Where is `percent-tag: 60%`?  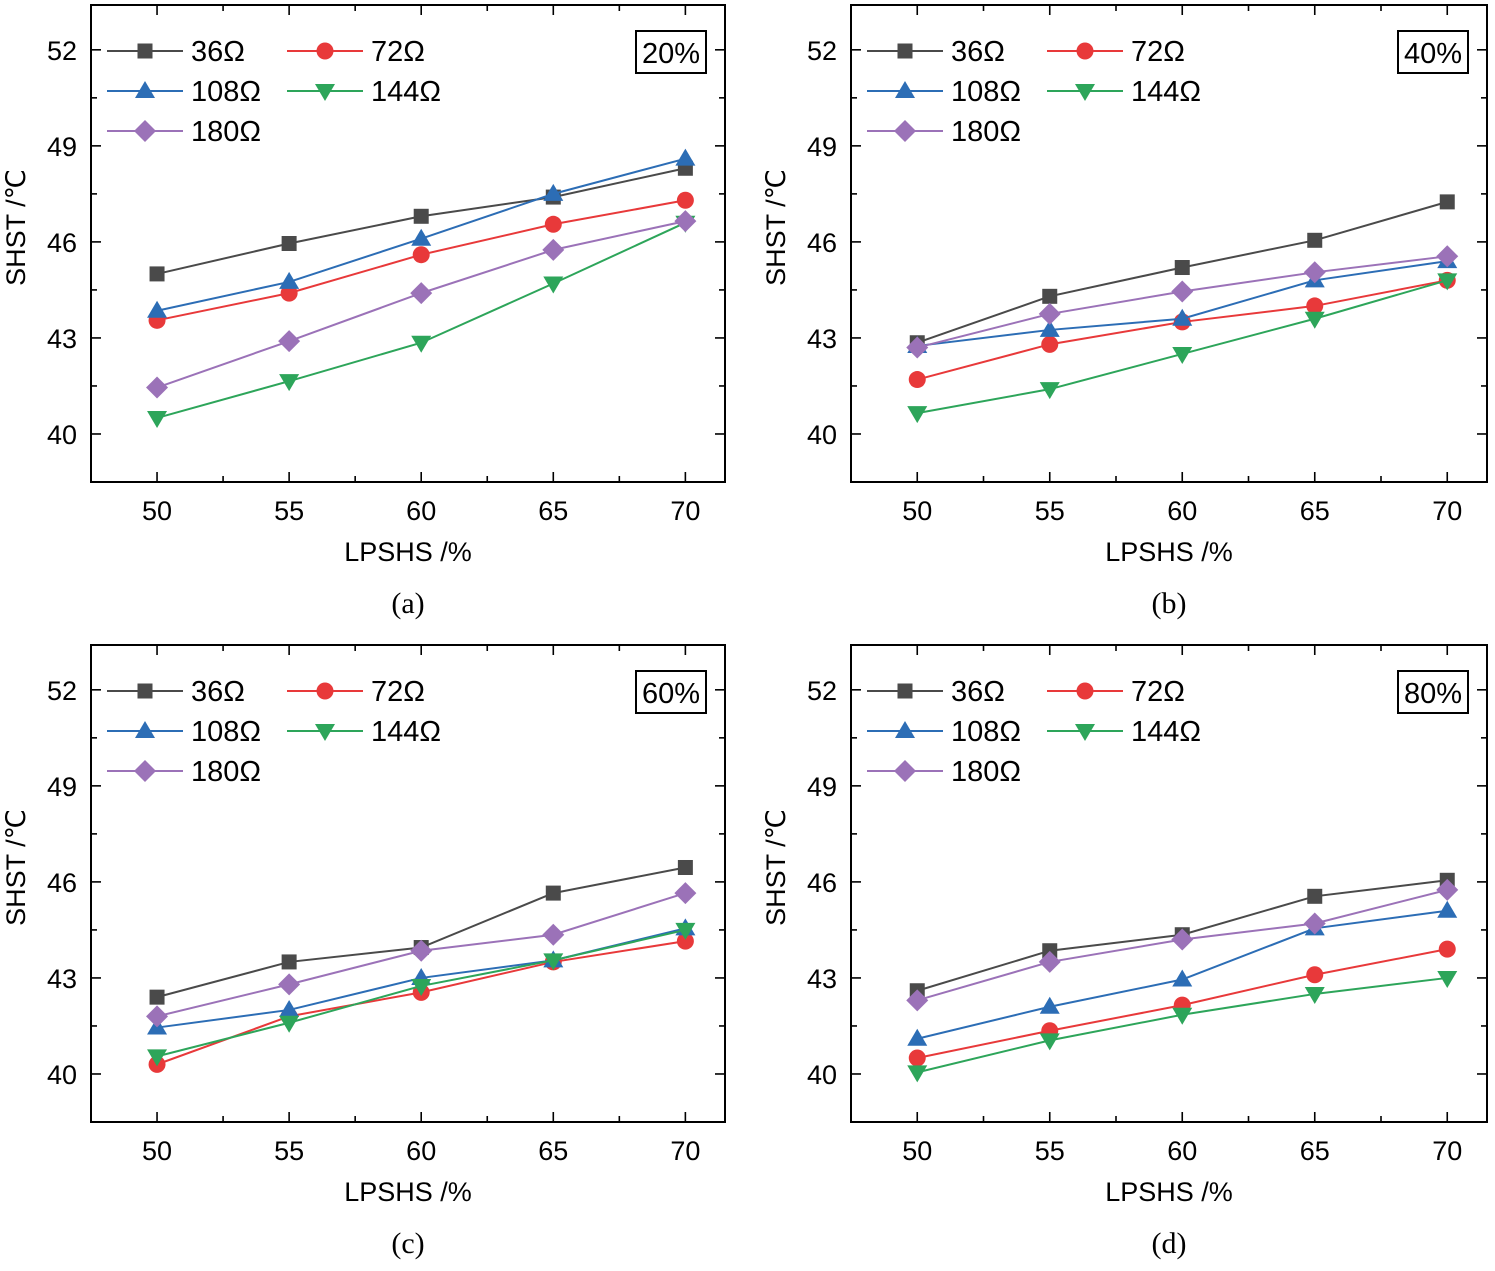 percent-tag: 60% is located at coordinates (671, 694).